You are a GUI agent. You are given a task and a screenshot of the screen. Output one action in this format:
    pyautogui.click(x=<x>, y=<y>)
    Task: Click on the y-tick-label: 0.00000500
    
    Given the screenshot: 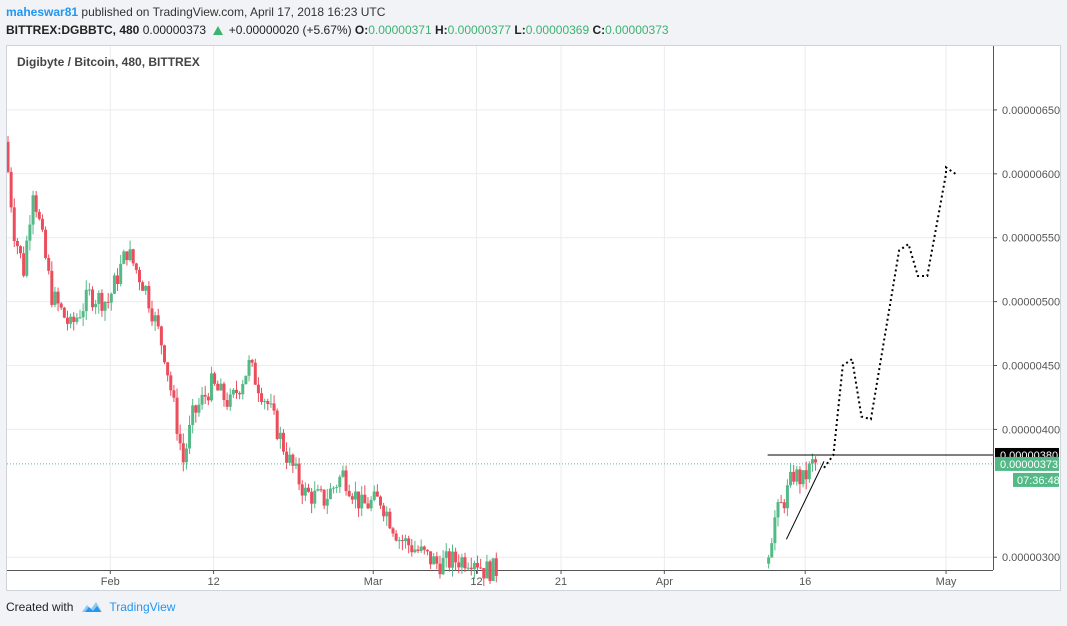 What is the action you would take?
    pyautogui.click(x=1031, y=303)
    